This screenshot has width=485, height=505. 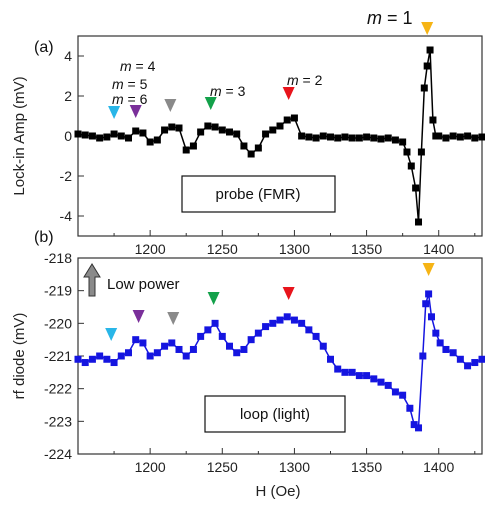 What do you see at coordinates (68, 96) in the screenshot?
I see `y-tick-label: 2` at bounding box center [68, 96].